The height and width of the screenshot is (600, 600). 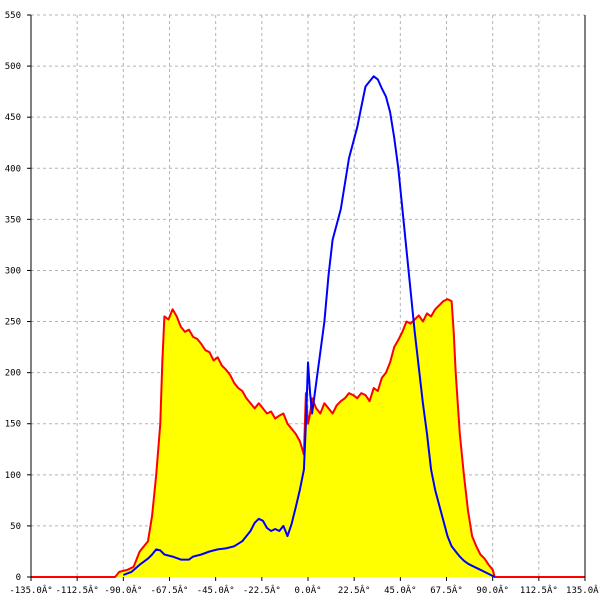 What do you see at coordinates (13, 374) in the screenshot?
I see `y-tick-label: 200` at bounding box center [13, 374].